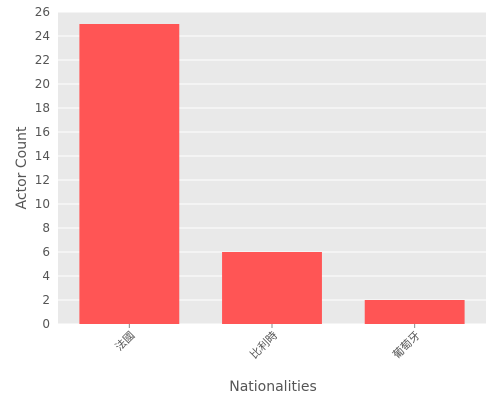 The width and height of the screenshot is (500, 400). What do you see at coordinates (46, 276) in the screenshot?
I see `y-tick-label: 4` at bounding box center [46, 276].